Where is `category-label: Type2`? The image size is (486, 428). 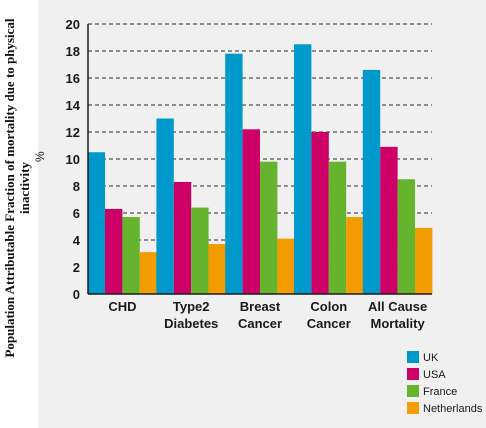 category-label: Type2 is located at coordinates (191, 306).